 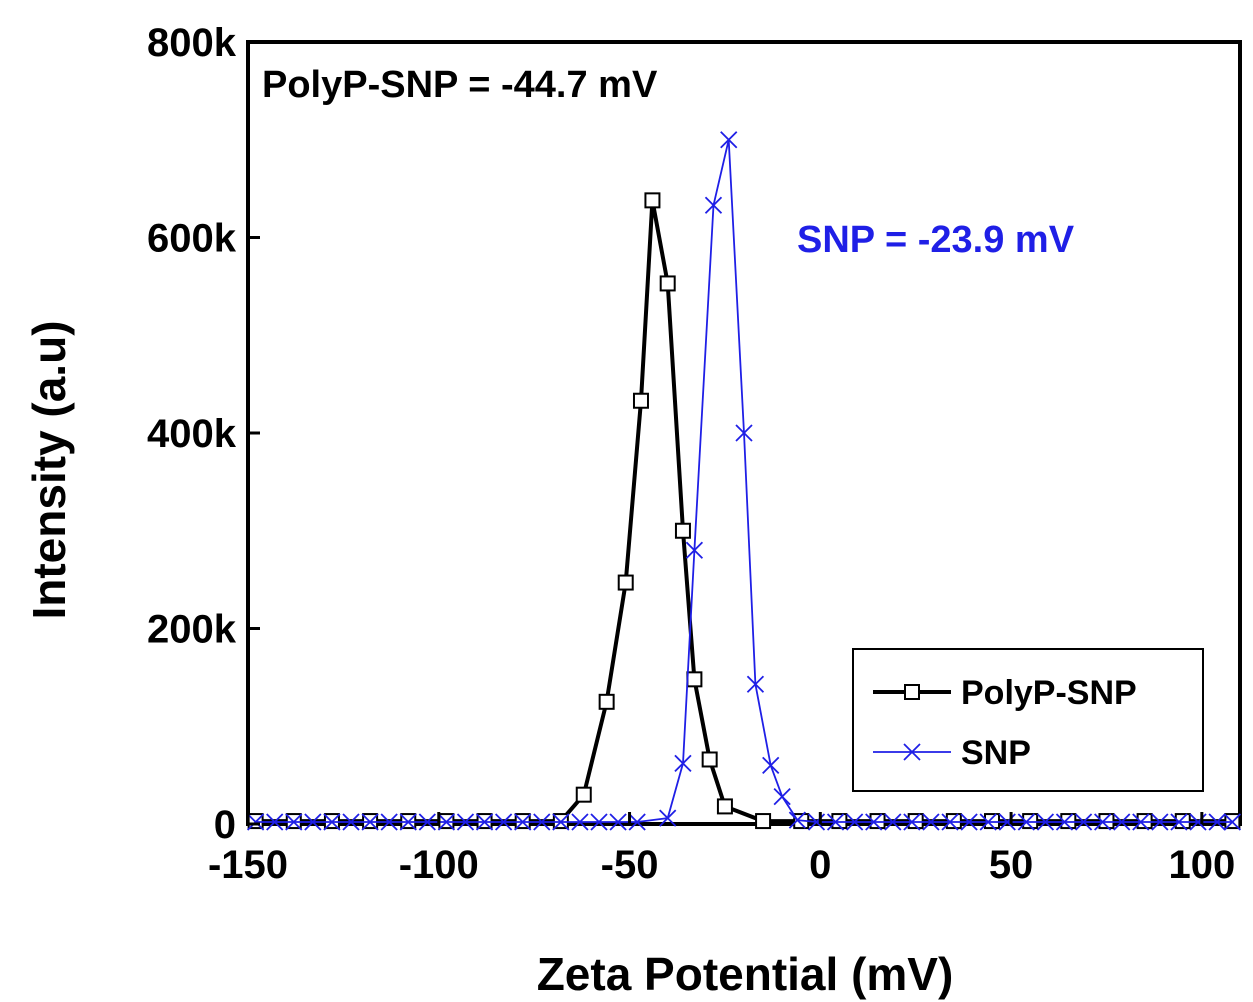 What do you see at coordinates (192, 239) in the screenshot?
I see `y-tick-label: 600k` at bounding box center [192, 239].